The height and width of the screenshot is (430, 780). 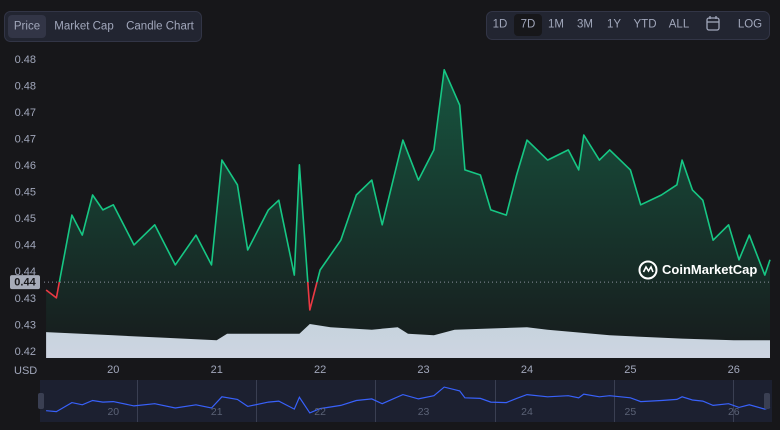 I want to click on x-tick-label: 24, so click(x=527, y=370).